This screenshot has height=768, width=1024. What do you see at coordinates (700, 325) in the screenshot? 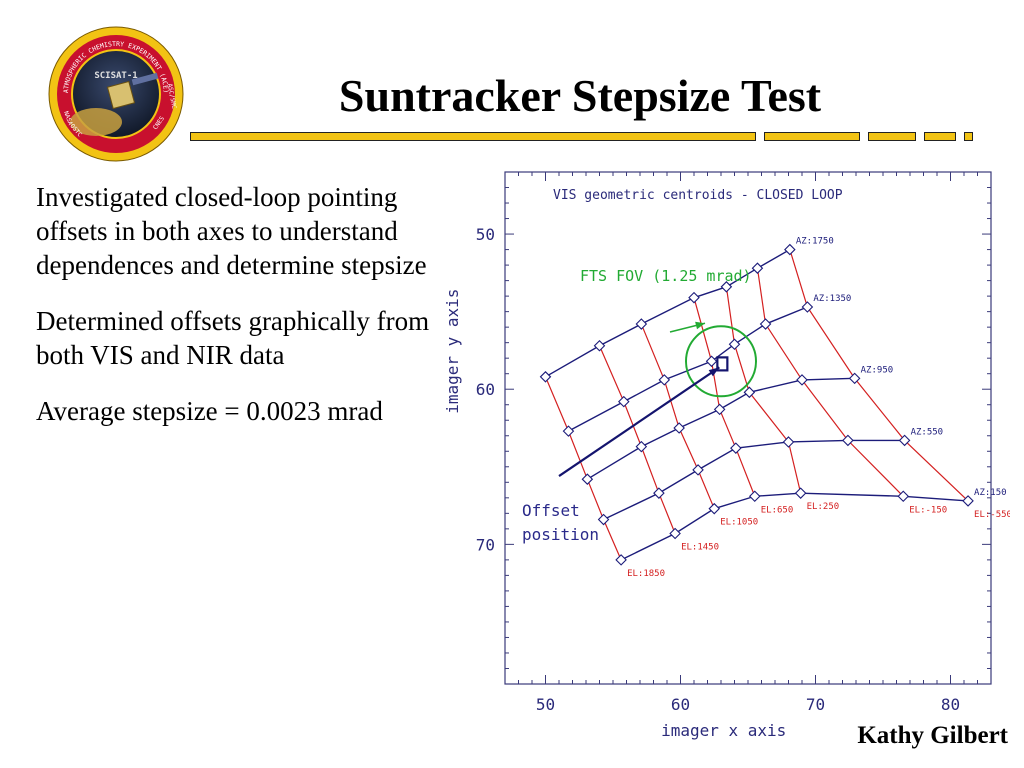
I see `fov-pointer-arrowhead` at bounding box center [700, 325].